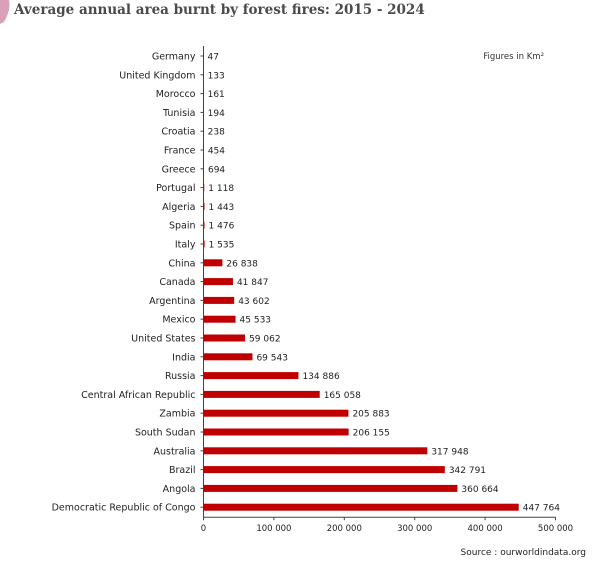 The width and height of the screenshot is (600, 565). What do you see at coordinates (272, 358) in the screenshot?
I see `value-label: 69 543` at bounding box center [272, 358].